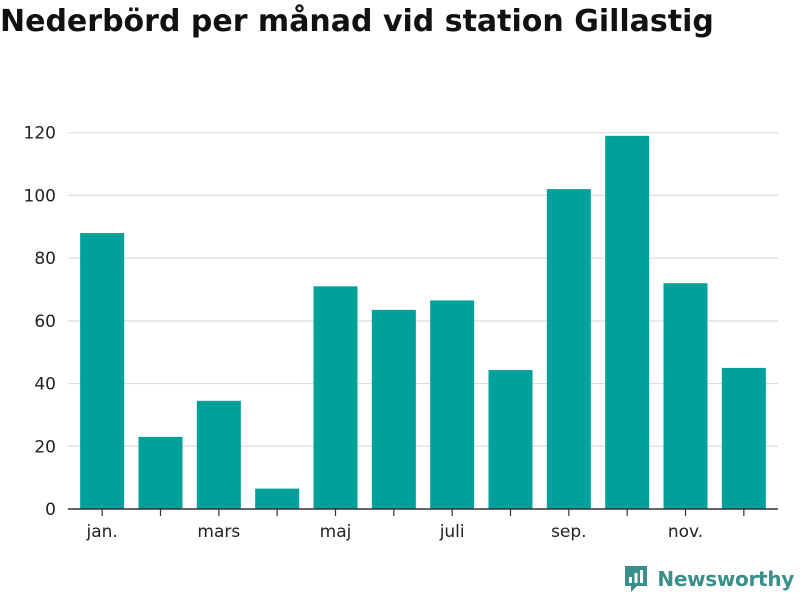 The image size is (800, 600). What do you see at coordinates (102, 371) in the screenshot?
I see `bar-jan` at bounding box center [102, 371].